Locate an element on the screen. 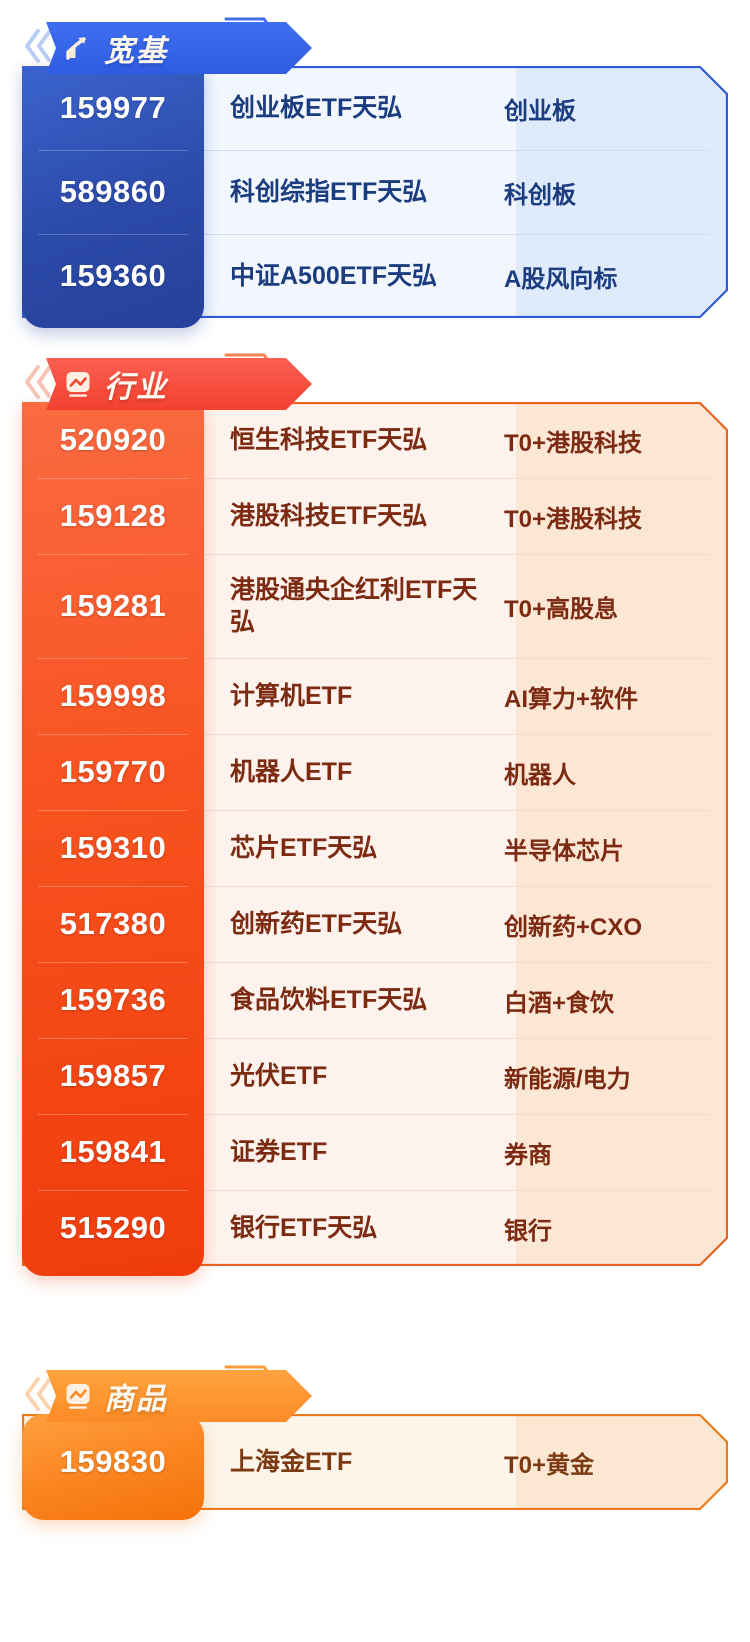  cell-tag: 科创板 is located at coordinates (540, 195).